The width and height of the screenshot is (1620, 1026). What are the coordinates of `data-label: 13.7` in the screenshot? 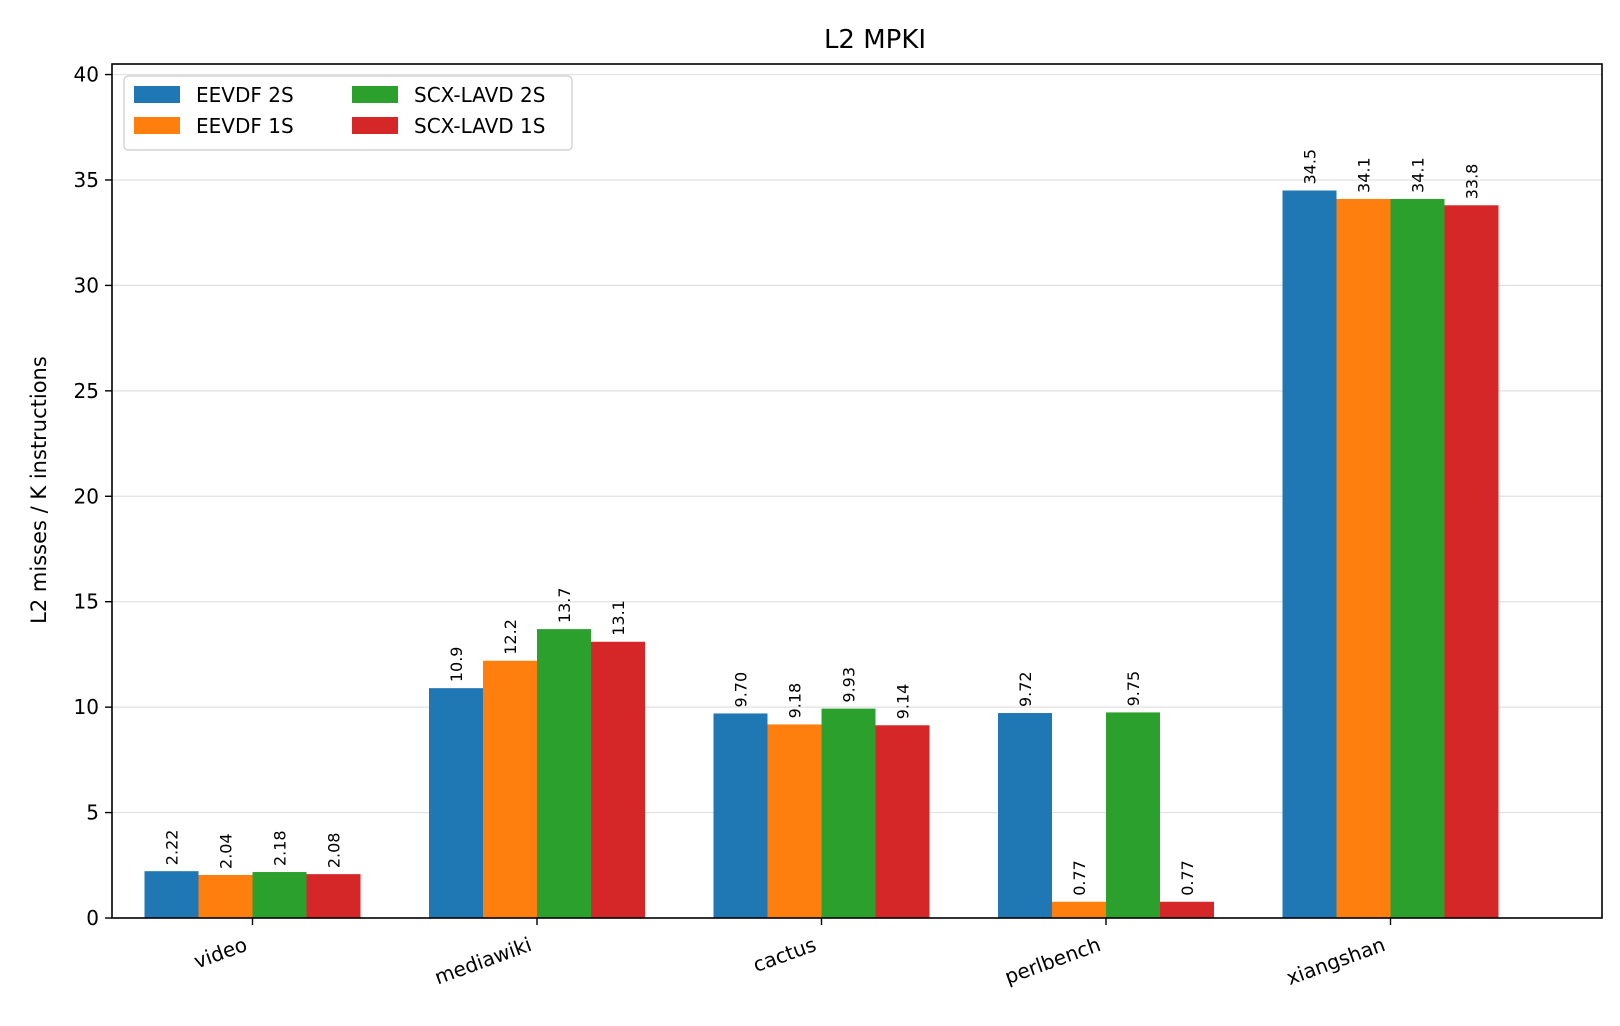 It's located at (564, 605).